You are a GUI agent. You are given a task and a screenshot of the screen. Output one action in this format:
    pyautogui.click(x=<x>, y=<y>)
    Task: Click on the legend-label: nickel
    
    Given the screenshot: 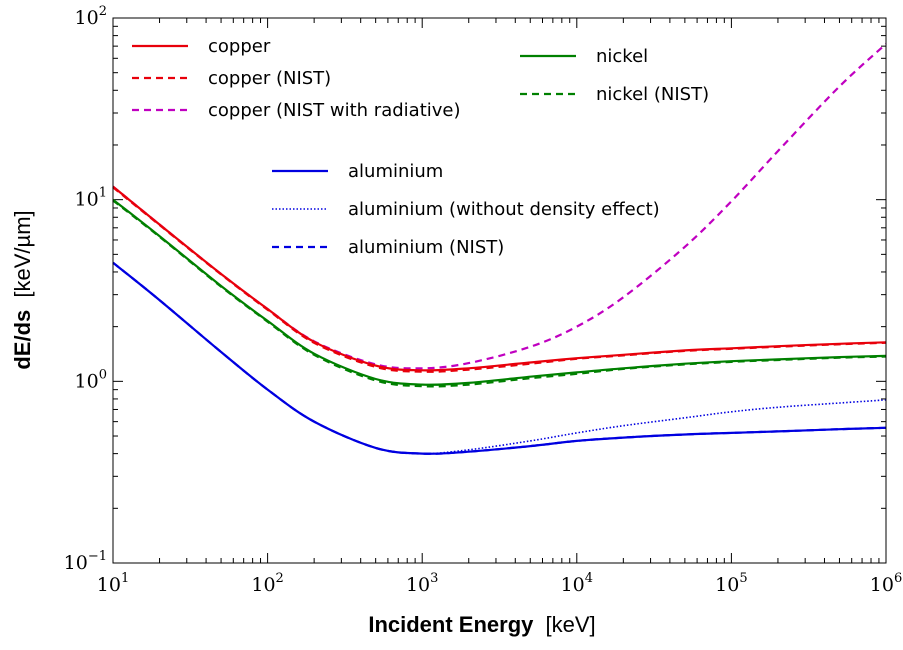 What is the action you would take?
    pyautogui.click(x=622, y=56)
    